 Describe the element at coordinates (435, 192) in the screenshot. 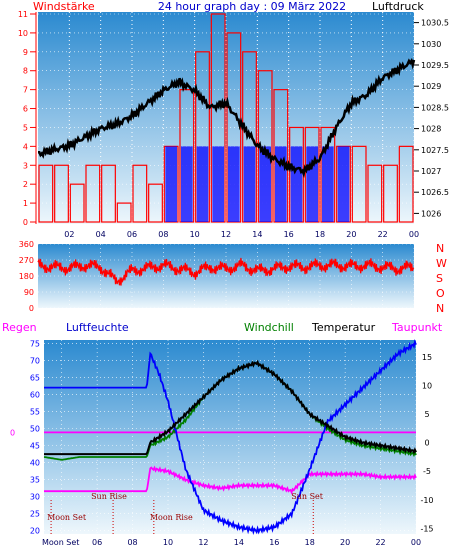

I see `pressure-tick-label: 1026.5` at that location.